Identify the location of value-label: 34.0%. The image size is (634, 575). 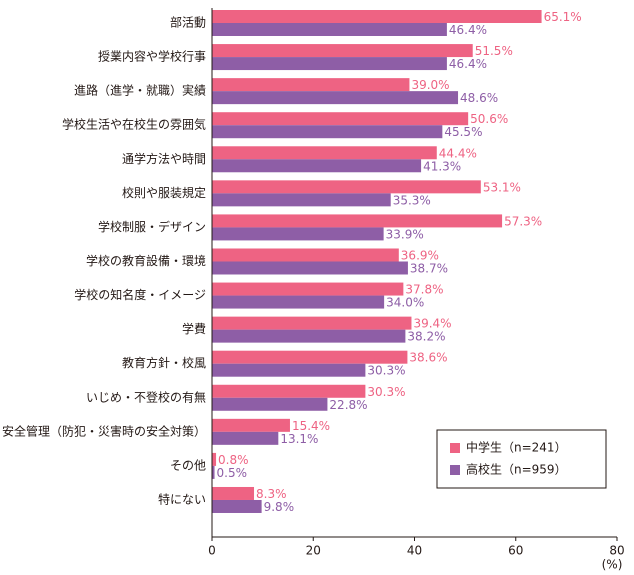
(405, 303).